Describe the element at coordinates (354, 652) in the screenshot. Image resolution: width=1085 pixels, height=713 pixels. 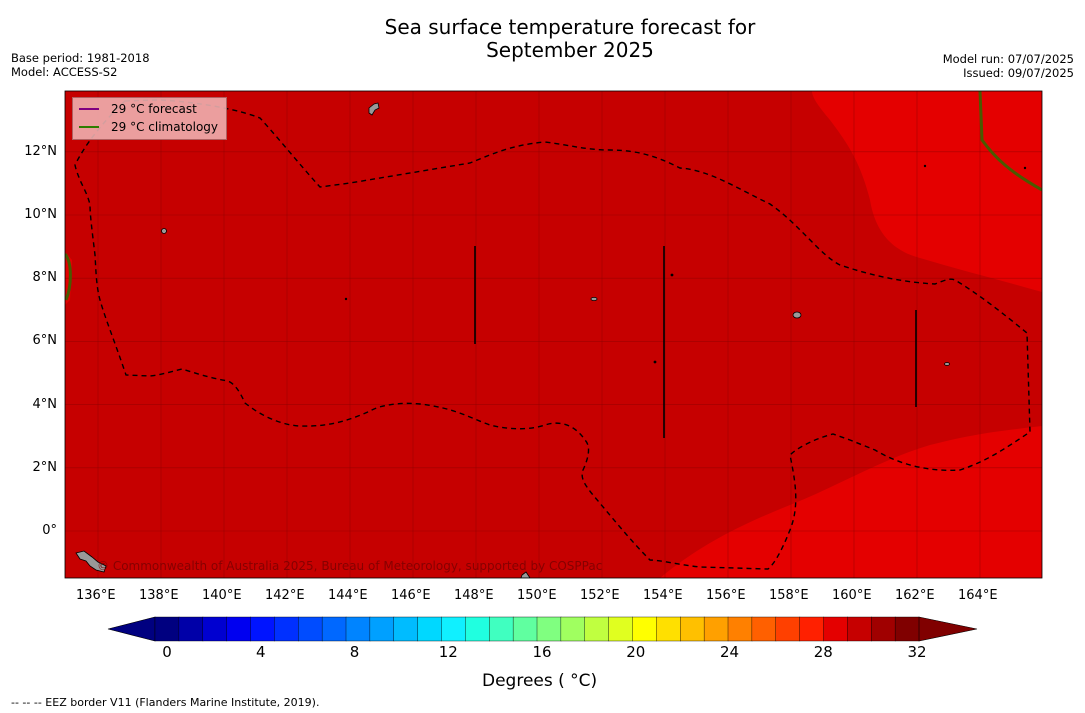
I see `colorbar-tick-label: 8` at that location.